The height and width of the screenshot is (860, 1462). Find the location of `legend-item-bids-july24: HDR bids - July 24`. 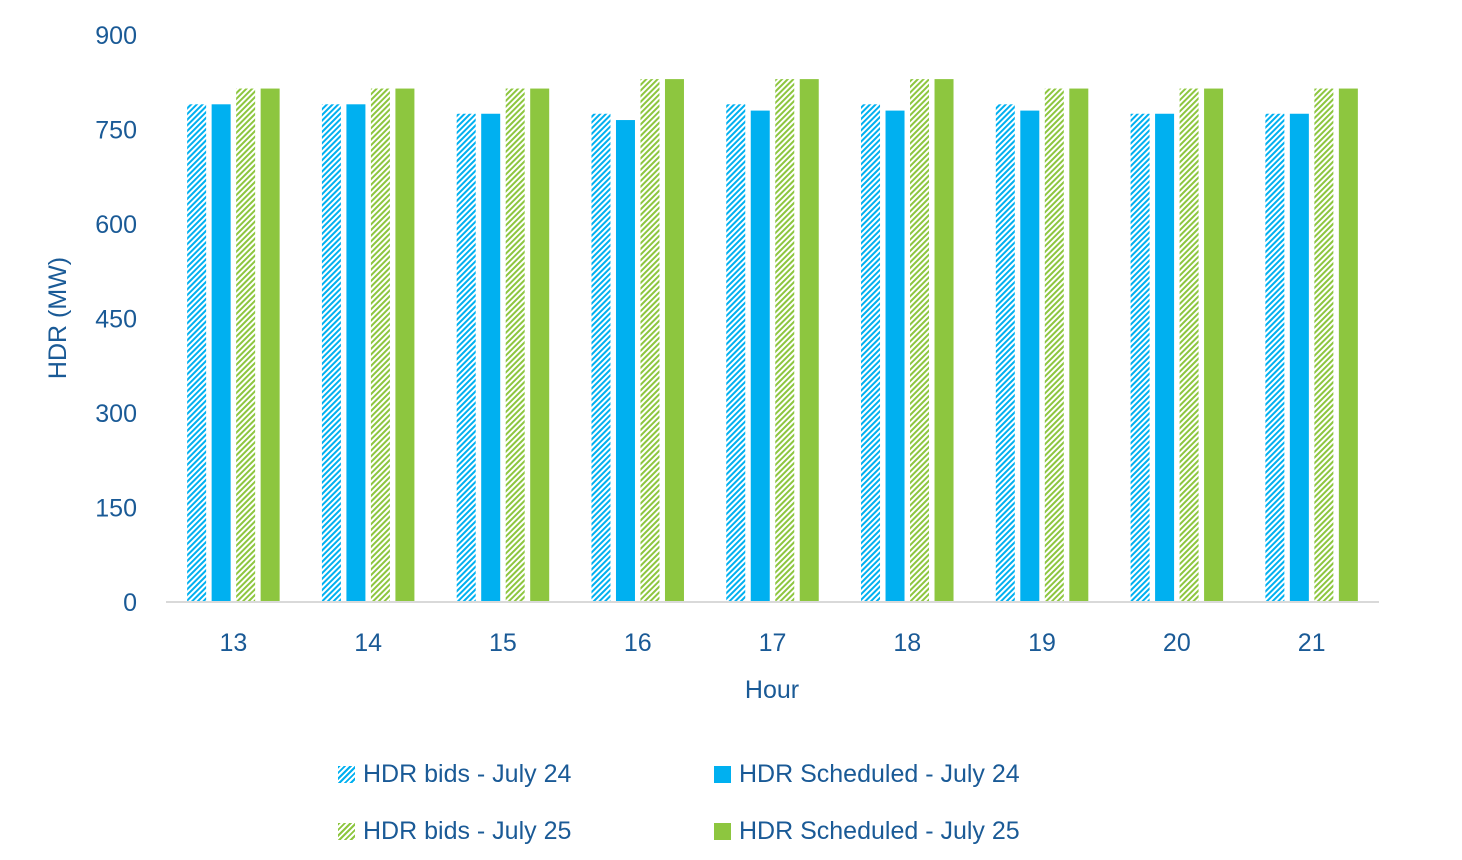

legend-item-bids-july24: HDR bids - July 24 is located at coordinates (454, 774).